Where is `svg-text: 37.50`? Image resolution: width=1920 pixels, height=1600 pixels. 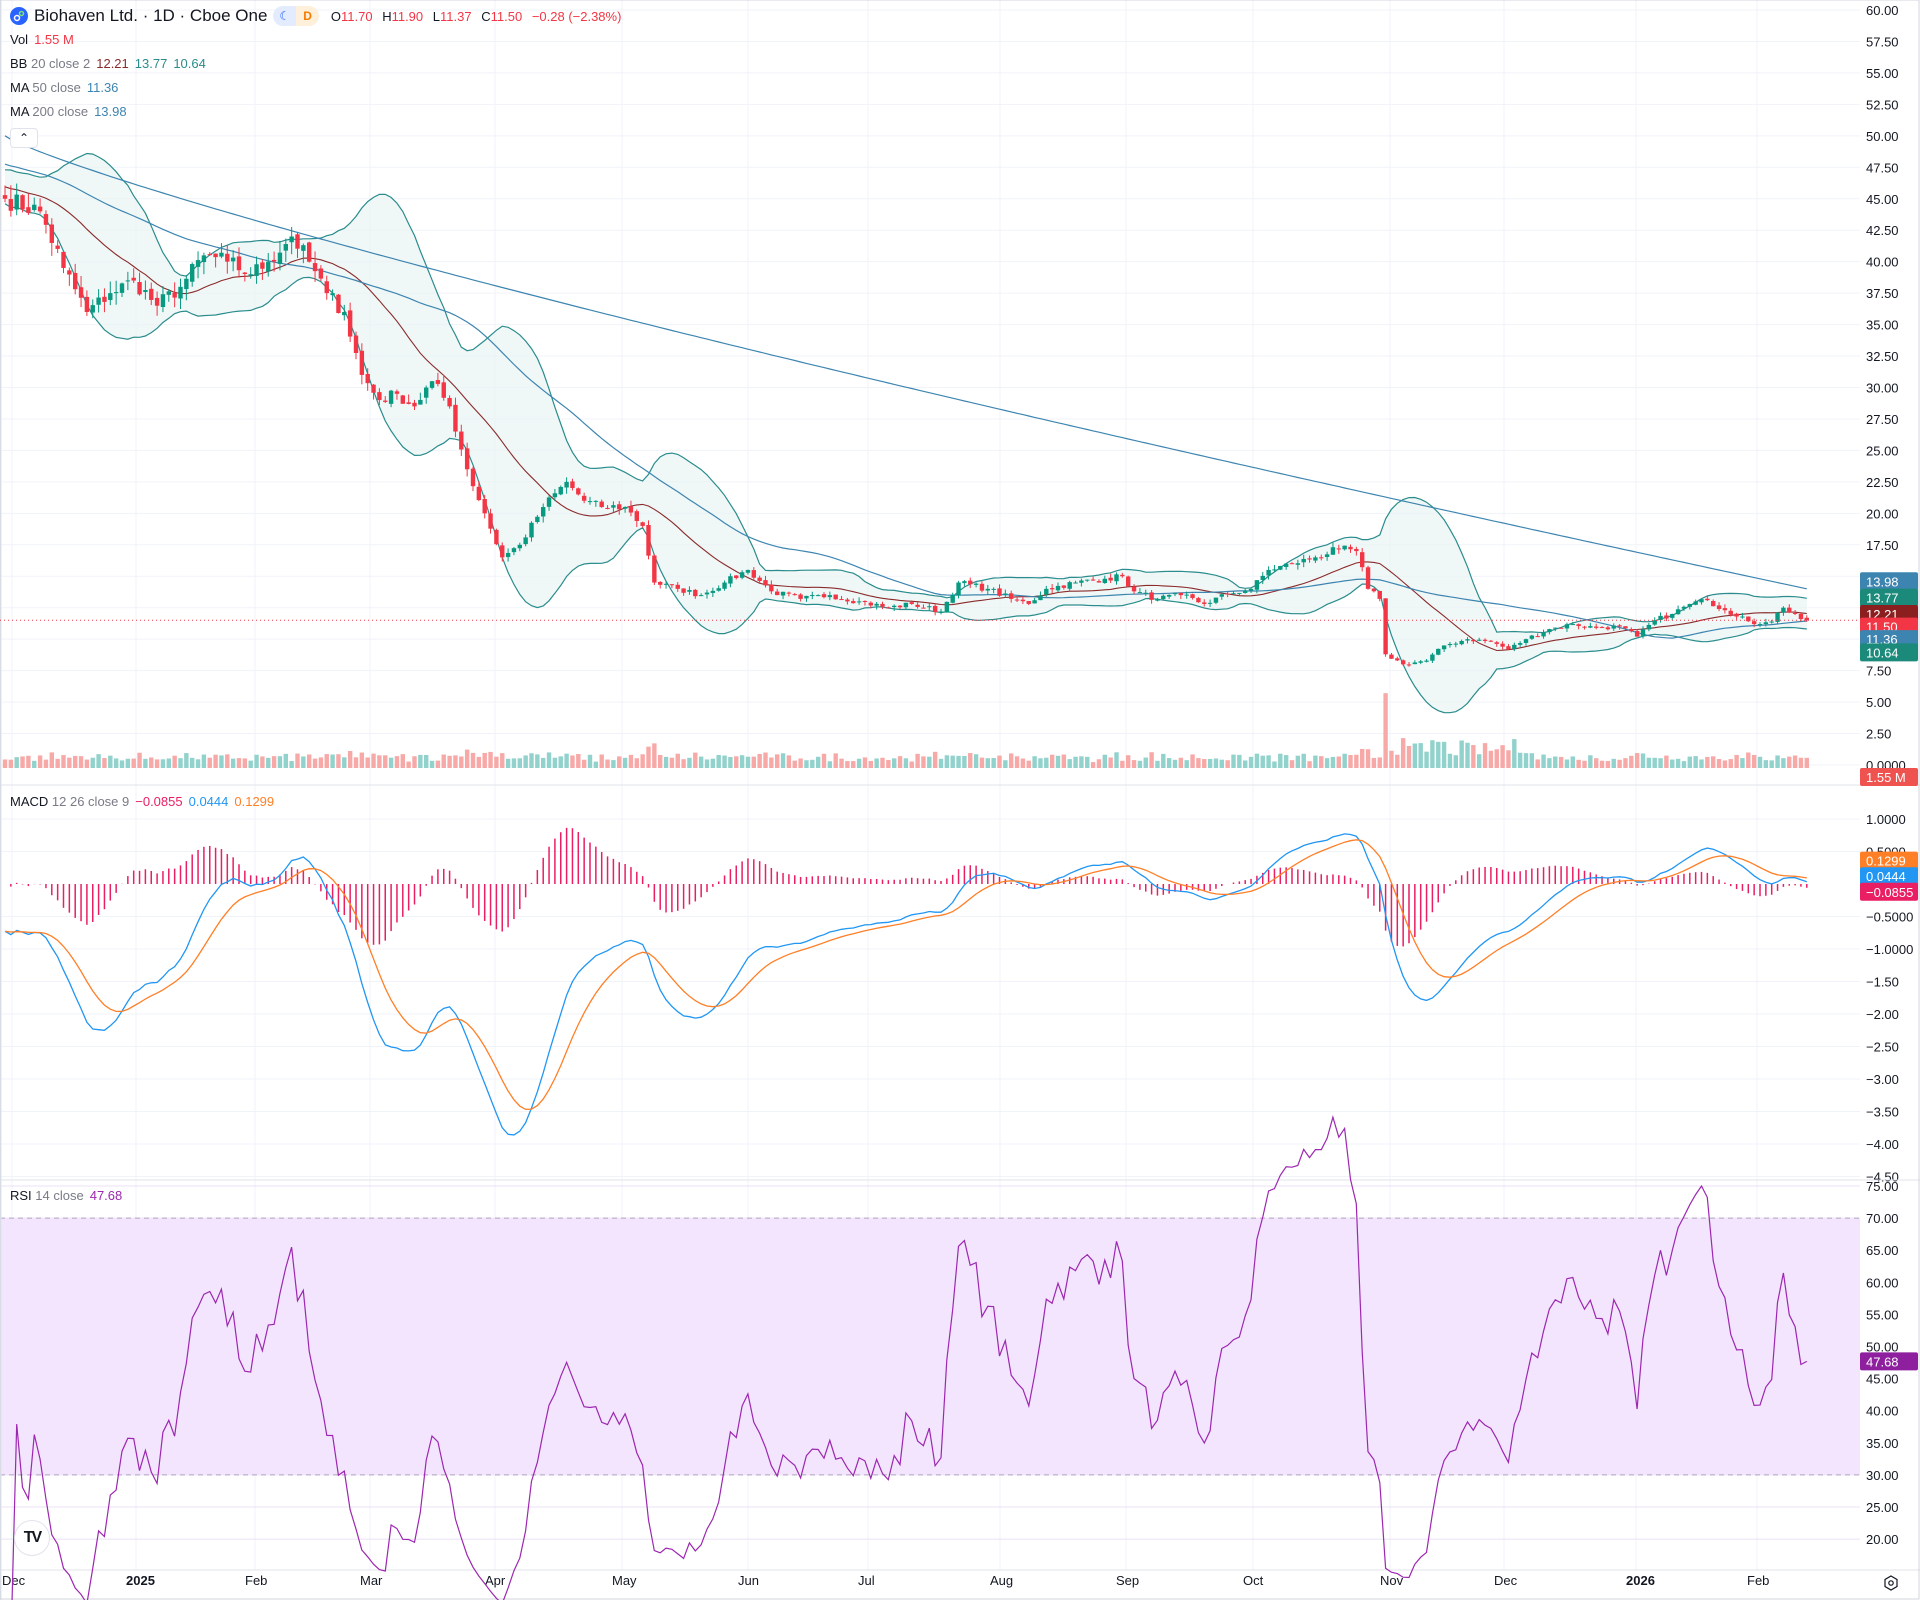 svg-text: 37.50 is located at coordinates (1882, 293).